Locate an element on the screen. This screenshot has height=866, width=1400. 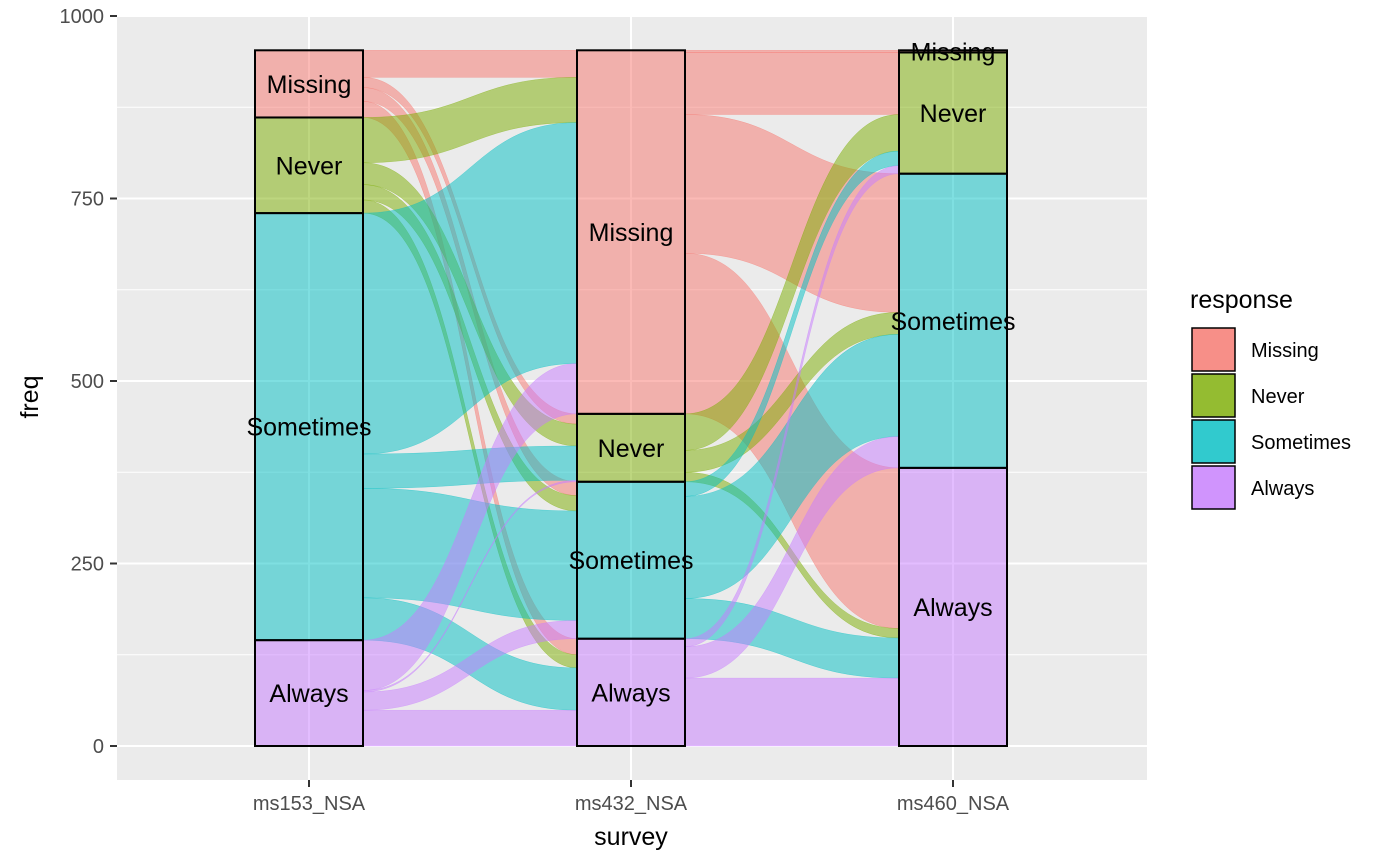
y-tick-label: 750 is located at coordinates (87, 200).